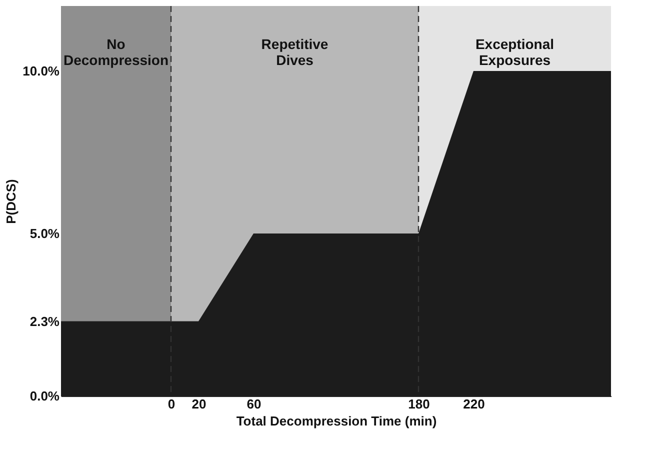 The width and height of the screenshot is (647, 449). Describe the element at coordinates (294, 52) in the screenshot. I see `band-label: Repetitive Dives` at that location.